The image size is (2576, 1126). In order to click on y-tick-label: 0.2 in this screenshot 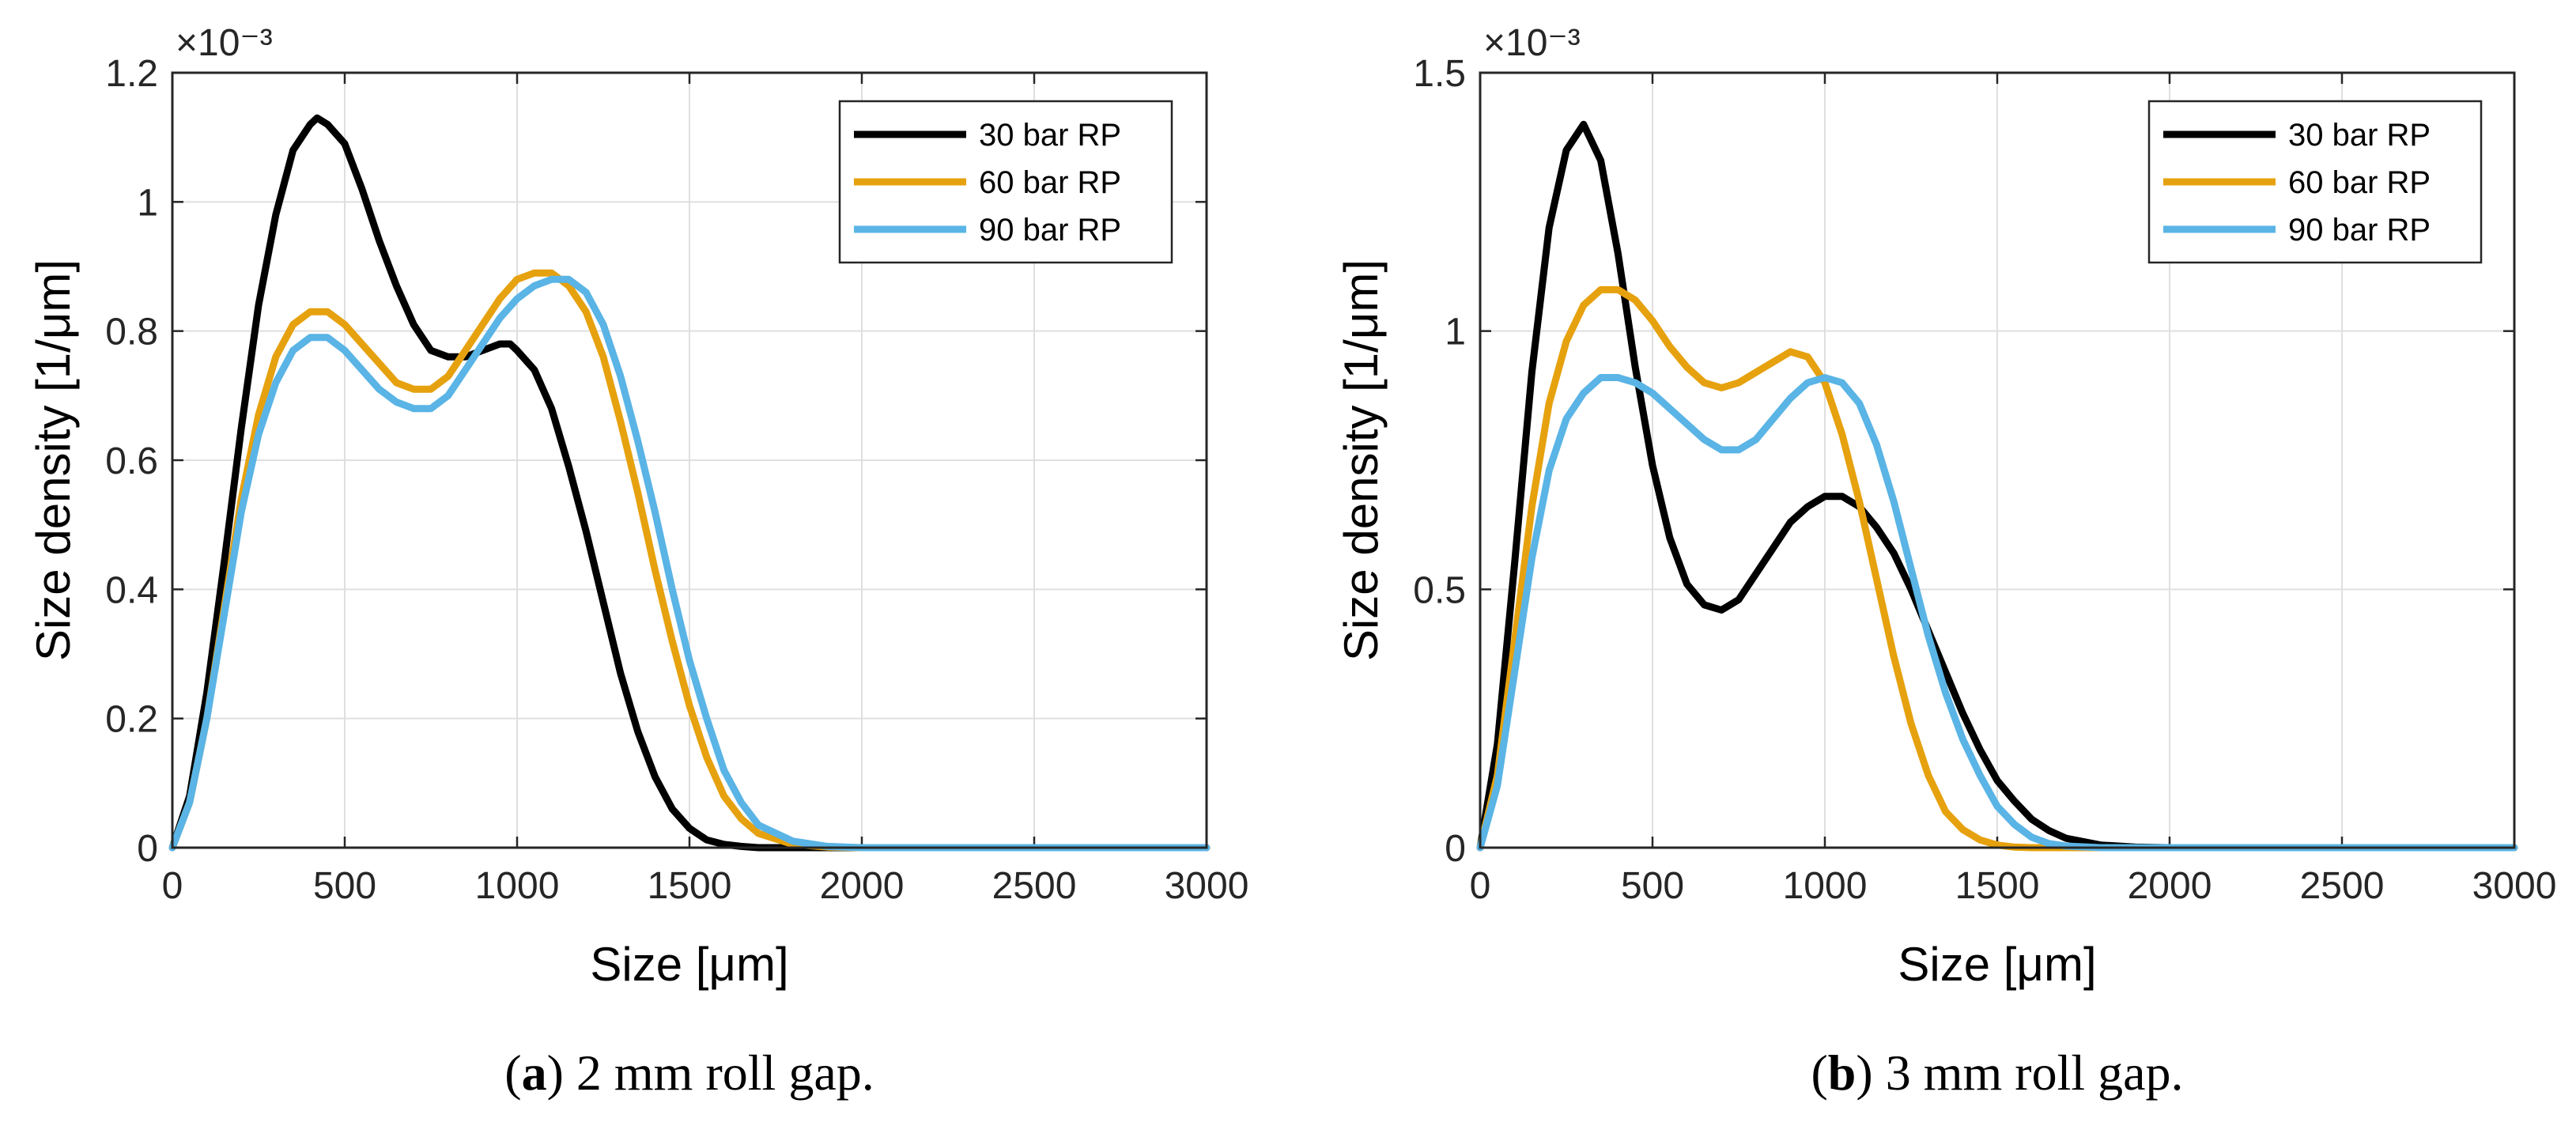, I will do `click(131, 720)`.